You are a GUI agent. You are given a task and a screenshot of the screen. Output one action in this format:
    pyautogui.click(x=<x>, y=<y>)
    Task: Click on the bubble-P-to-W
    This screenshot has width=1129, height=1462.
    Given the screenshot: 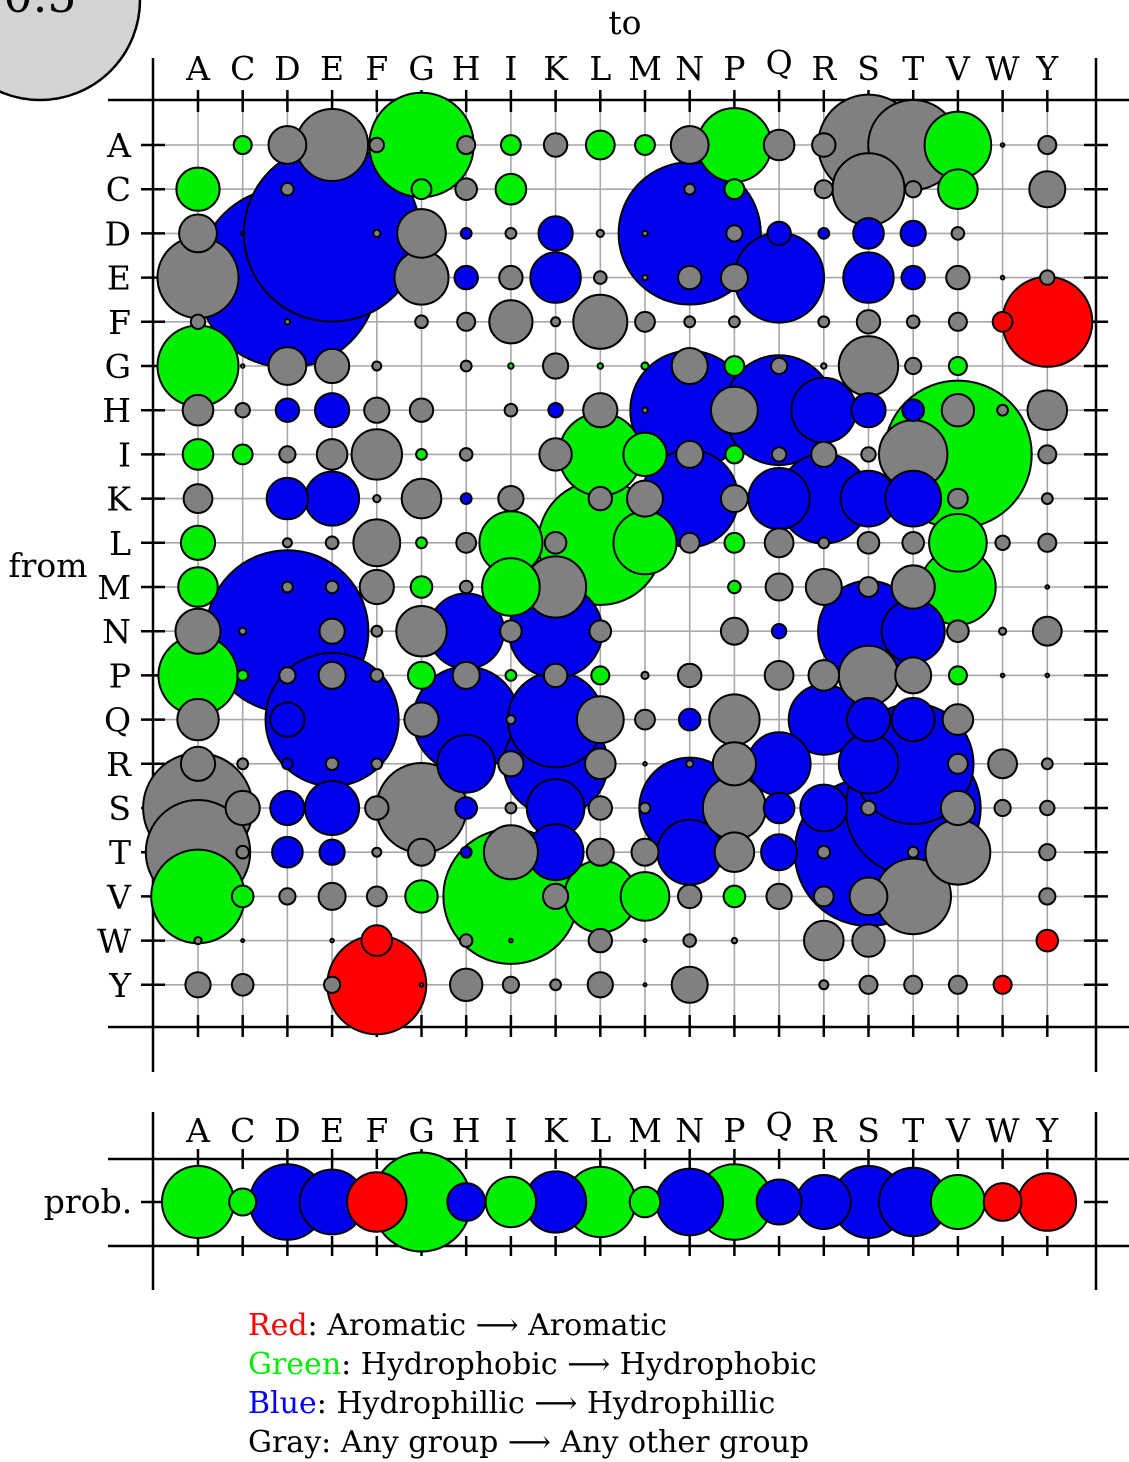 What is the action you would take?
    pyautogui.click(x=1002, y=675)
    